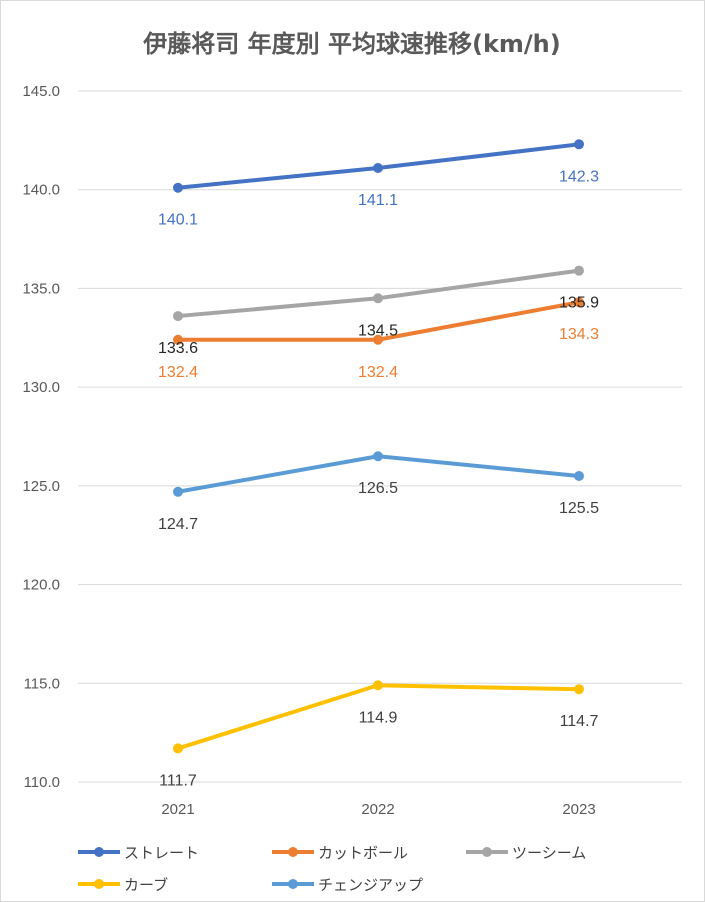 The width and height of the screenshot is (705, 902). Describe the element at coordinates (41, 437) in the screenshot. I see `y-axis-ticks: 110.0 115.0 120.0 125.0 130.0 135.0 140.0 145.0` at that location.